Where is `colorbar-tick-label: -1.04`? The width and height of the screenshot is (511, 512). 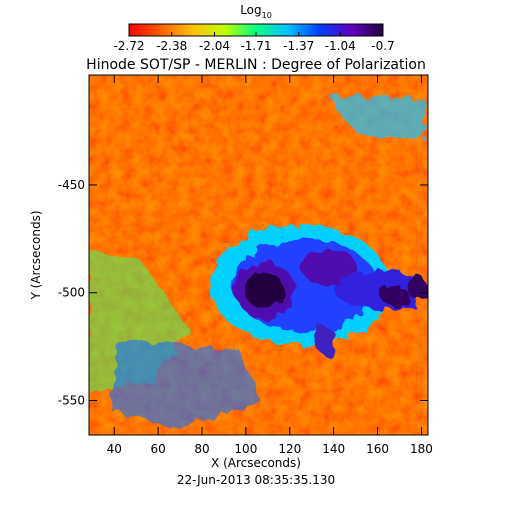 colorbar-tick-label: -1.04 is located at coordinates (340, 46).